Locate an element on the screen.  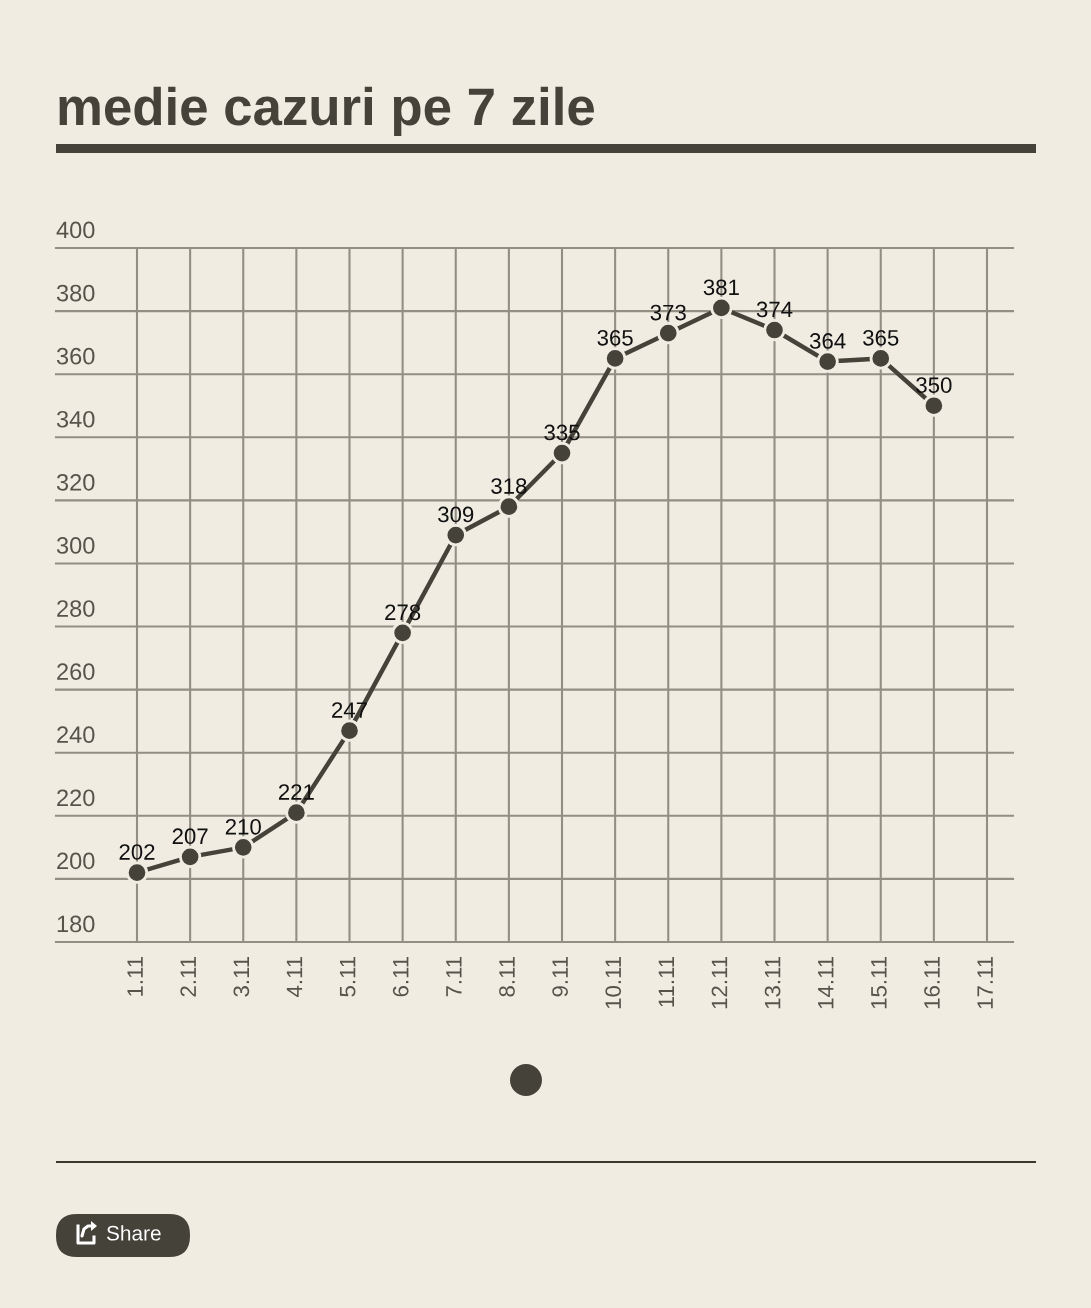
data-label: 373 is located at coordinates (668, 312).